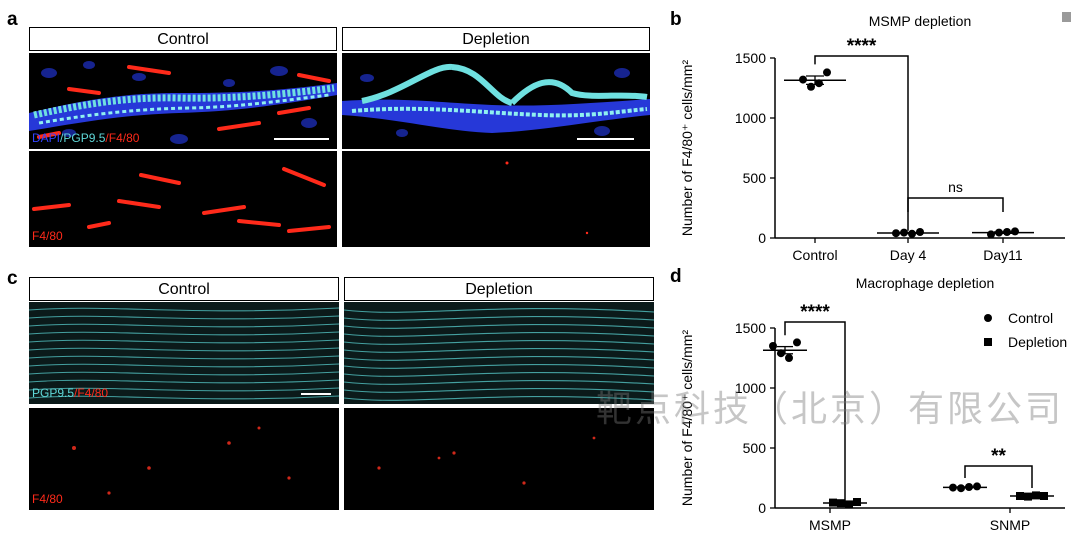 This screenshot has height=534, width=1074. Describe the element at coordinates (1066, 17) in the screenshot. I see `document-icon` at that location.